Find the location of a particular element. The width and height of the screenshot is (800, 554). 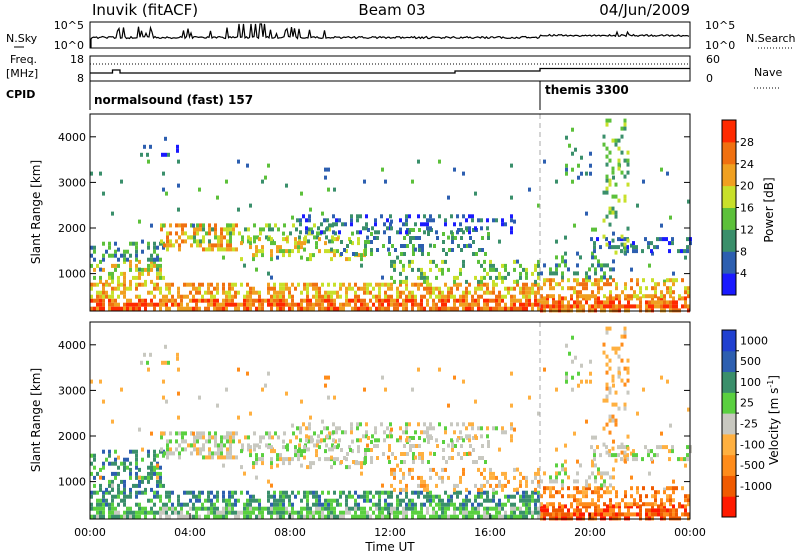

xtick-label: 04:00 is located at coordinates (190, 532).